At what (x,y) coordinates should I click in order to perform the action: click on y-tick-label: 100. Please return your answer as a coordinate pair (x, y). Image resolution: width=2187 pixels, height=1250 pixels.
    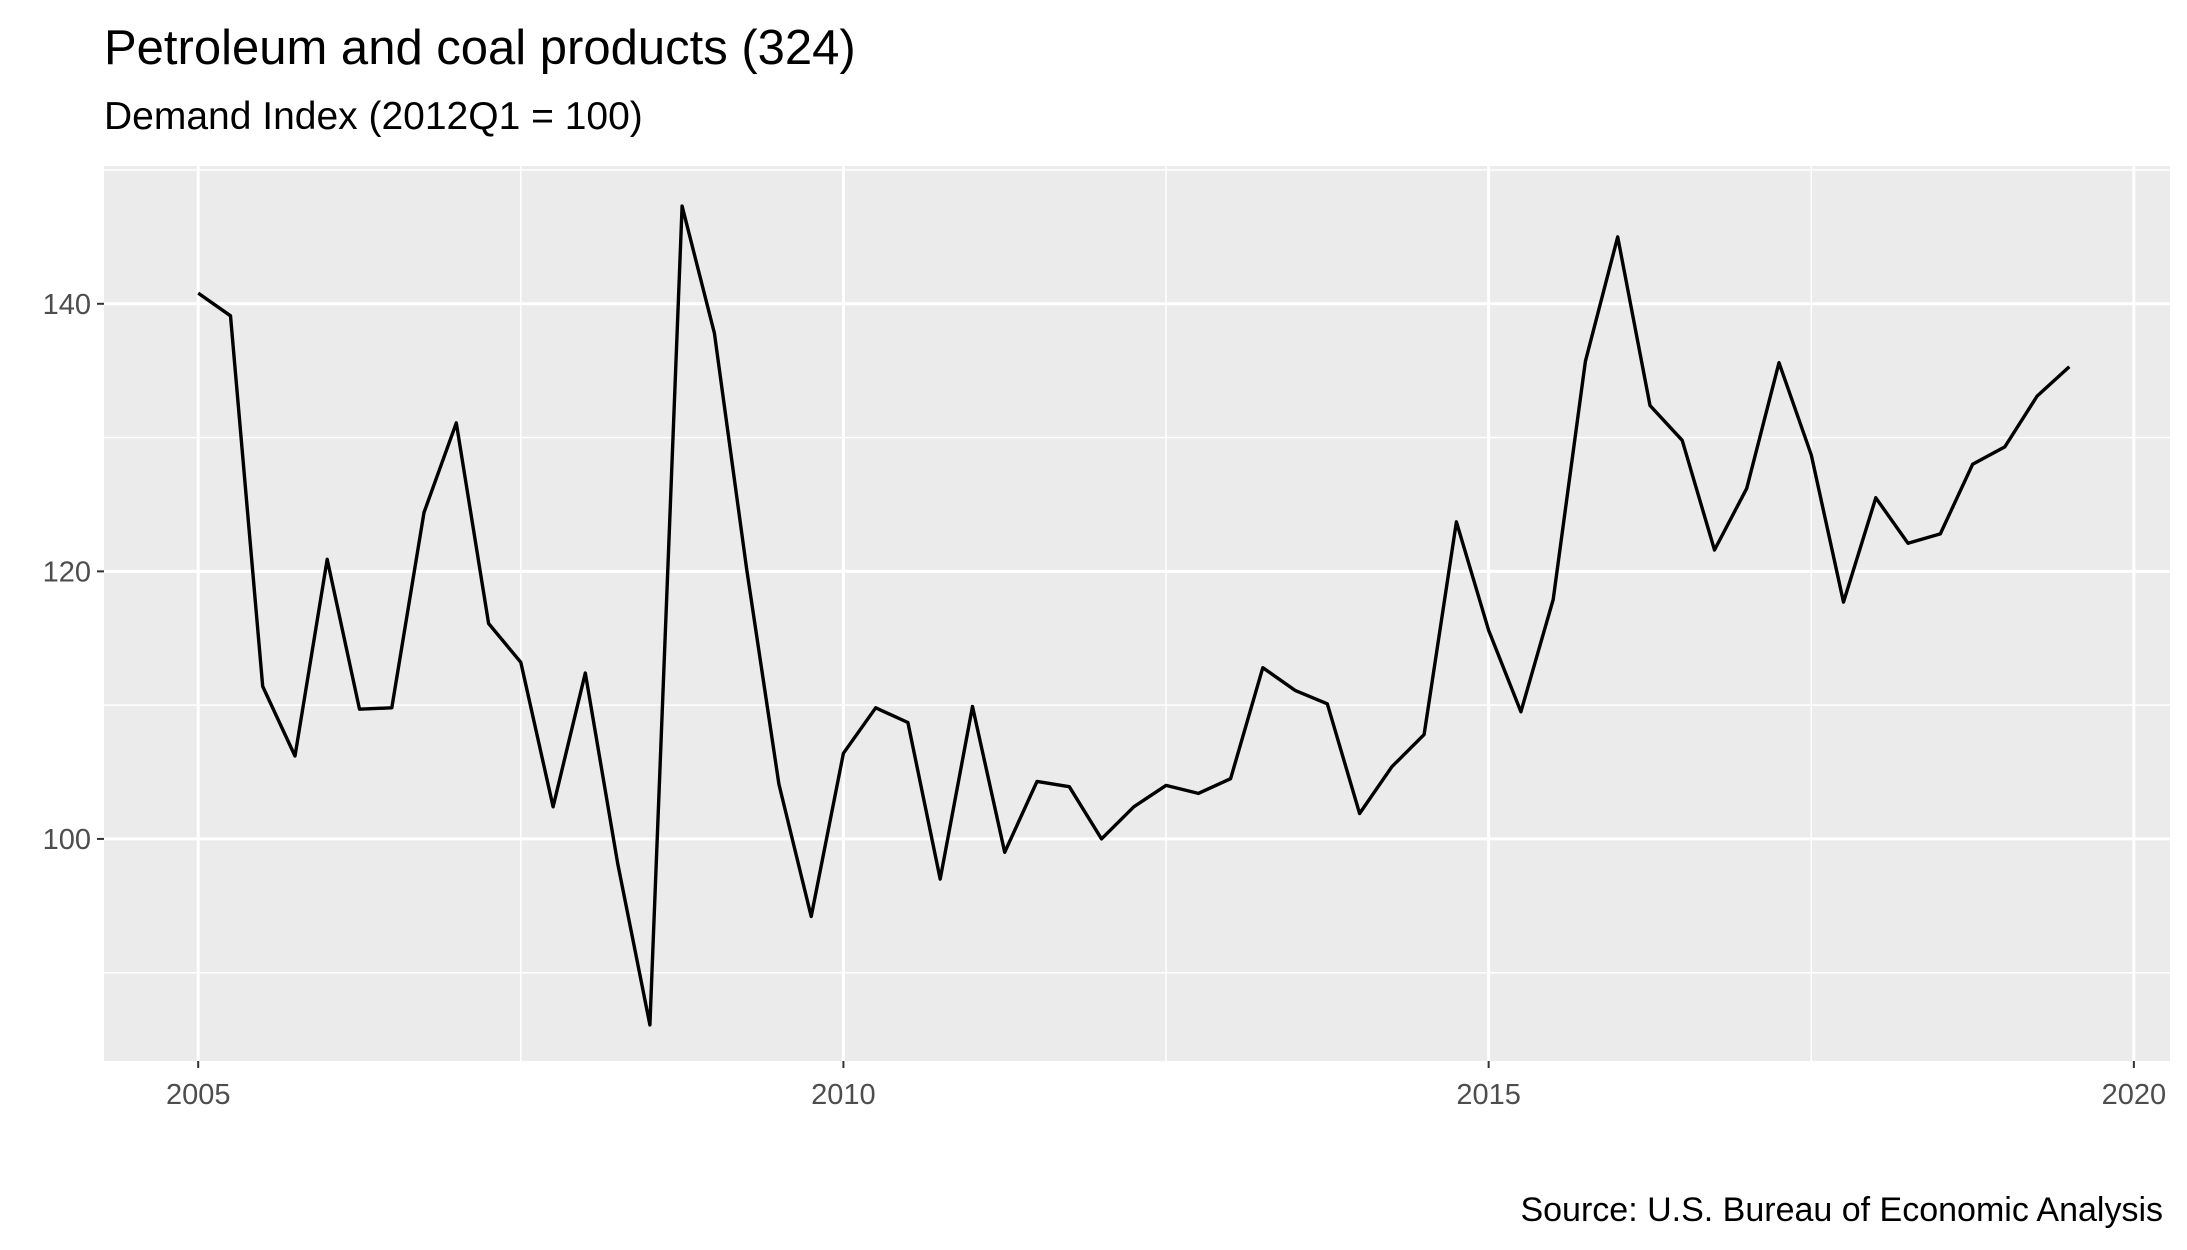
    Looking at the image, I should click on (67, 840).